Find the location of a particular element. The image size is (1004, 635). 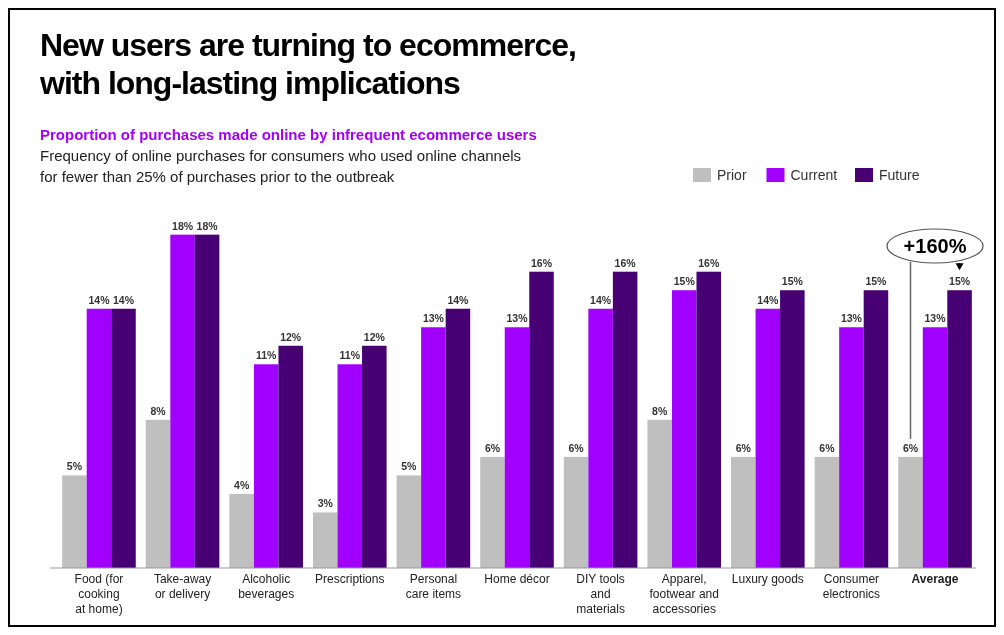

legend-label: Future is located at coordinates (899, 175).